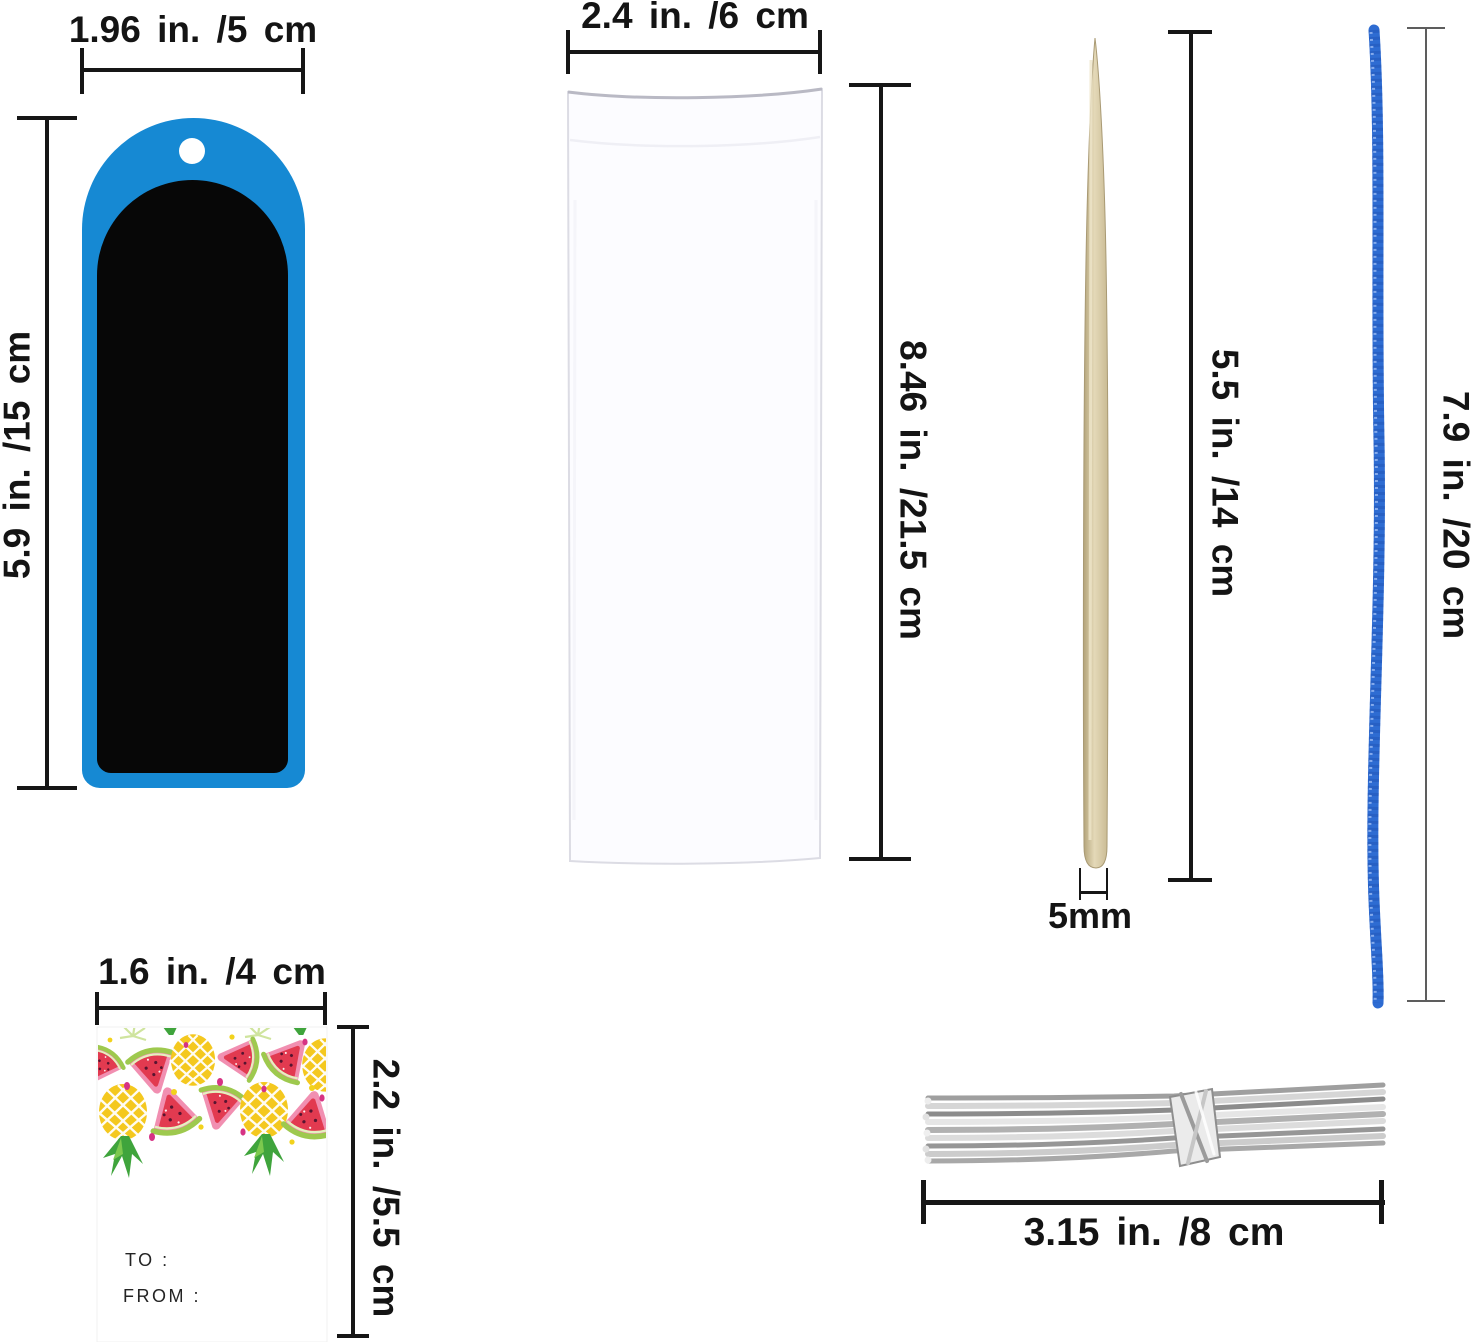 Image resolution: width=1474 pixels, height=1342 pixels. What do you see at coordinates (695, 18) in the screenshot?
I see `bag-width-label: 2.4 in. /6 cm` at bounding box center [695, 18].